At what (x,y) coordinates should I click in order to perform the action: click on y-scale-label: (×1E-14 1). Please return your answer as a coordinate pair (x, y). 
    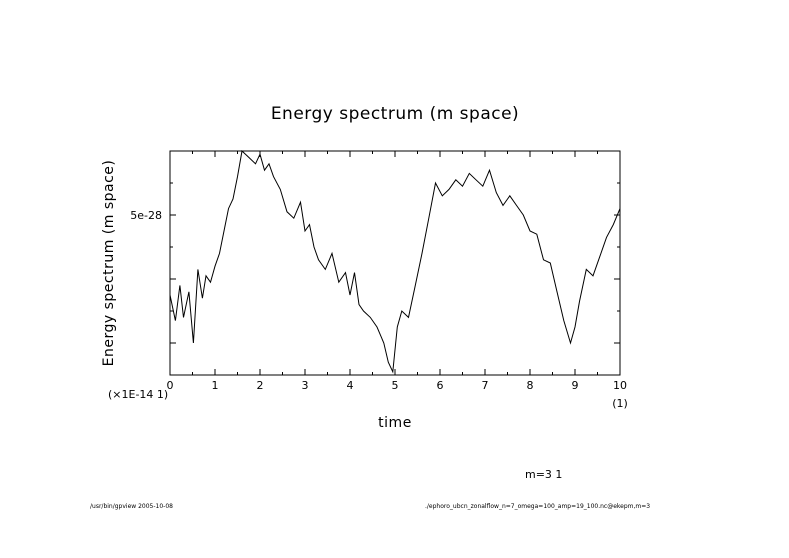
    Looking at the image, I should click on (138, 394).